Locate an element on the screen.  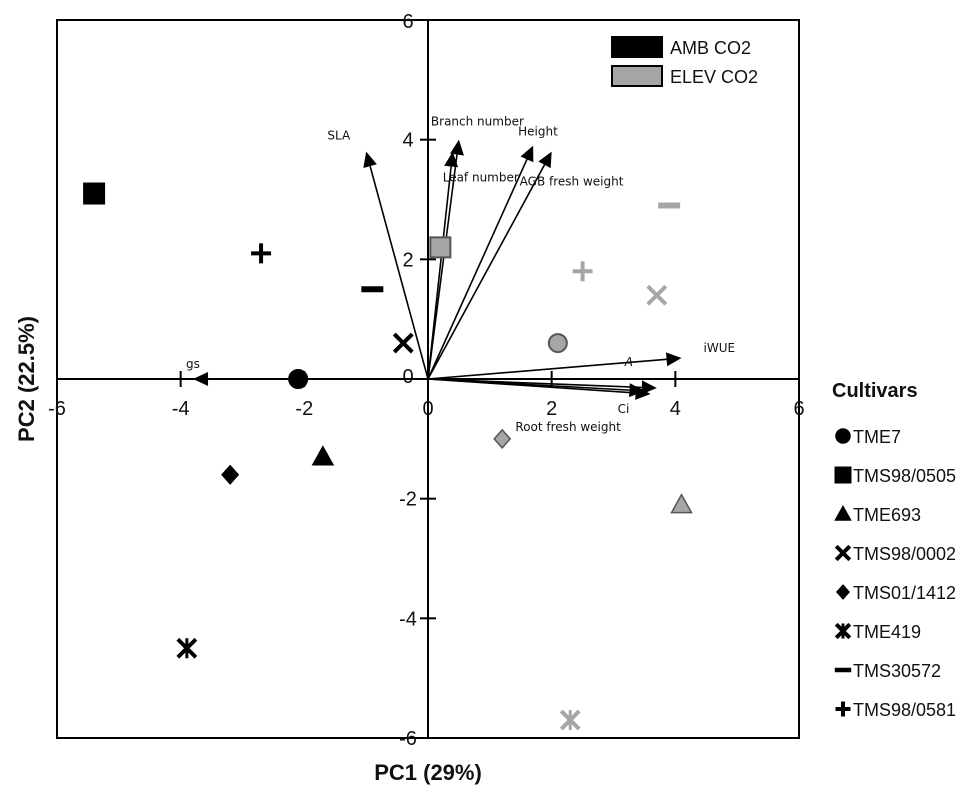
vector-label: gs is located at coordinates (193, 364).